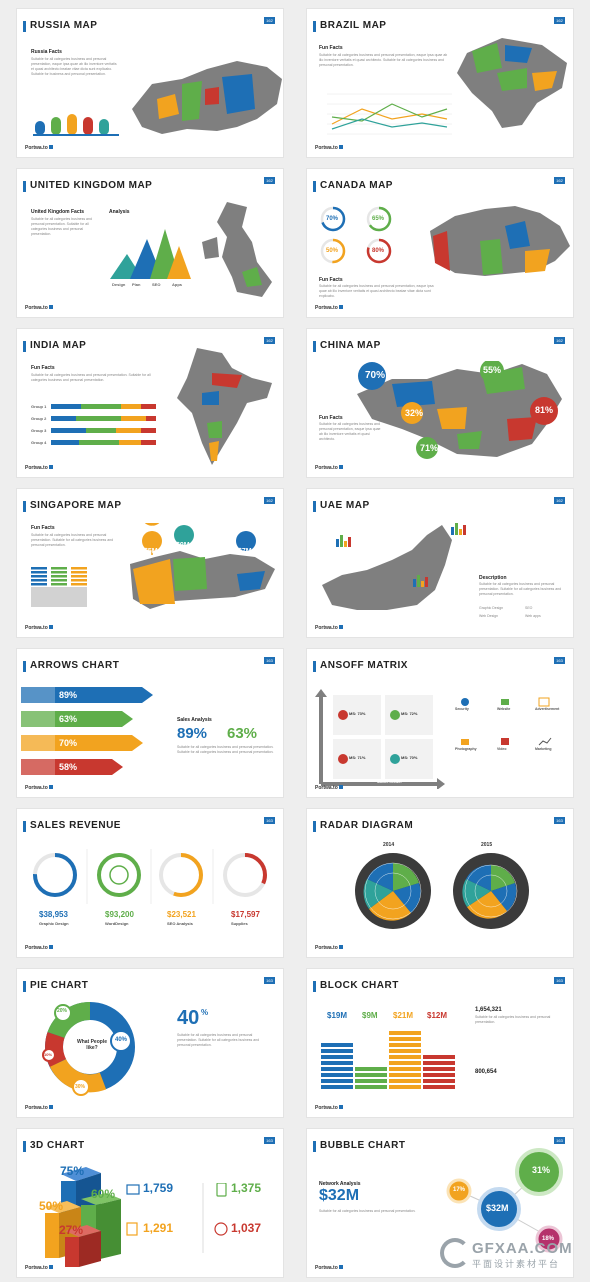  What do you see at coordinates (533, 616) in the screenshot?
I see `legend-item: Web apps` at bounding box center [533, 616].